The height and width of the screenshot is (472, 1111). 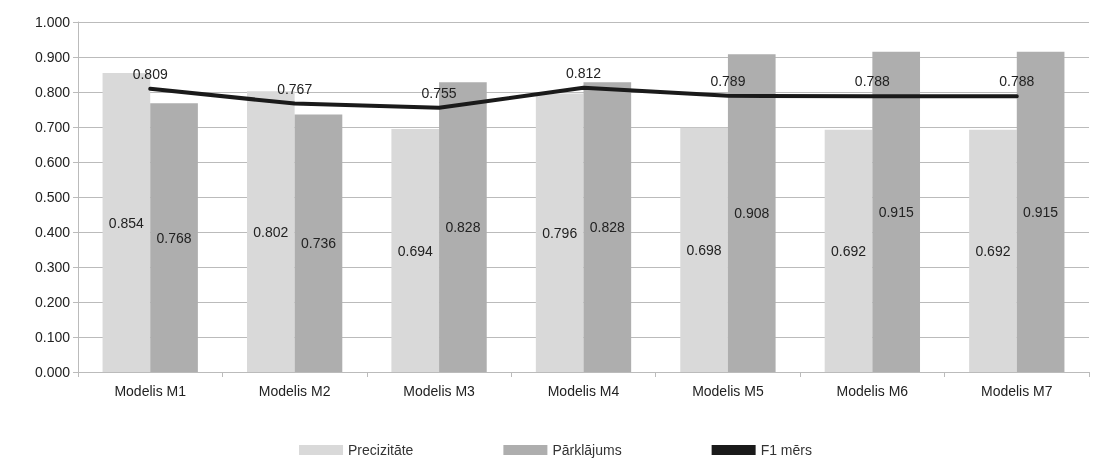 What do you see at coordinates (52, 302) in the screenshot?
I see `y-tick-label: 0.200` at bounding box center [52, 302].